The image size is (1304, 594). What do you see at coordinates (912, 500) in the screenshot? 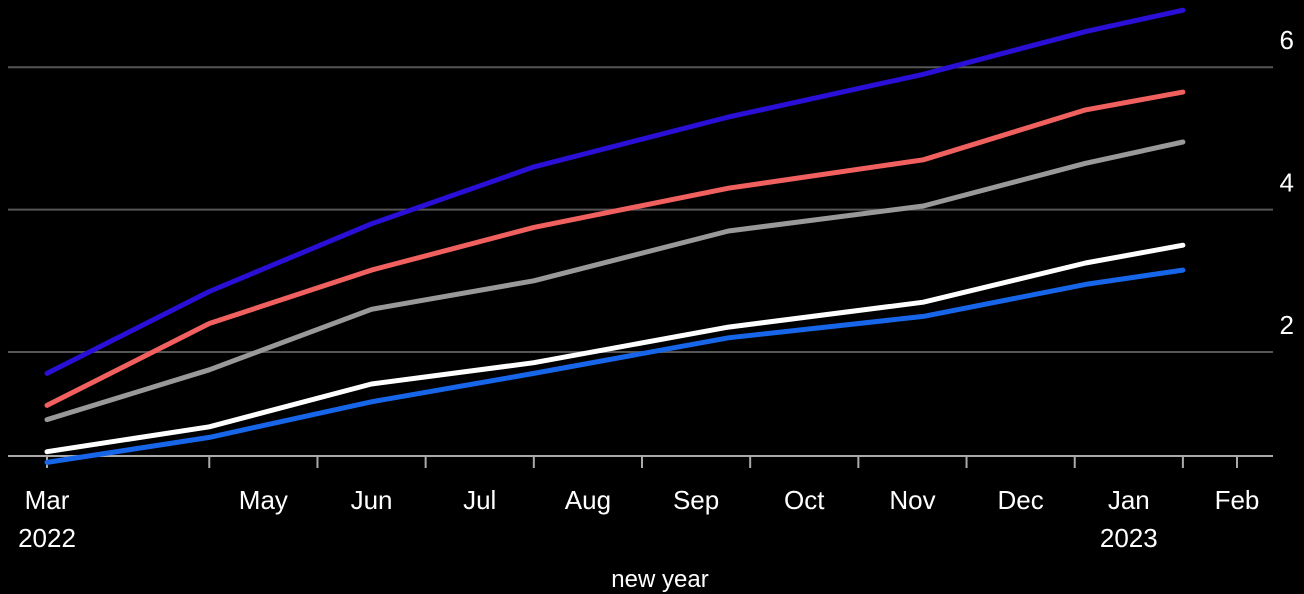
I see `x-tick-label-nov: Nov` at bounding box center [912, 500].